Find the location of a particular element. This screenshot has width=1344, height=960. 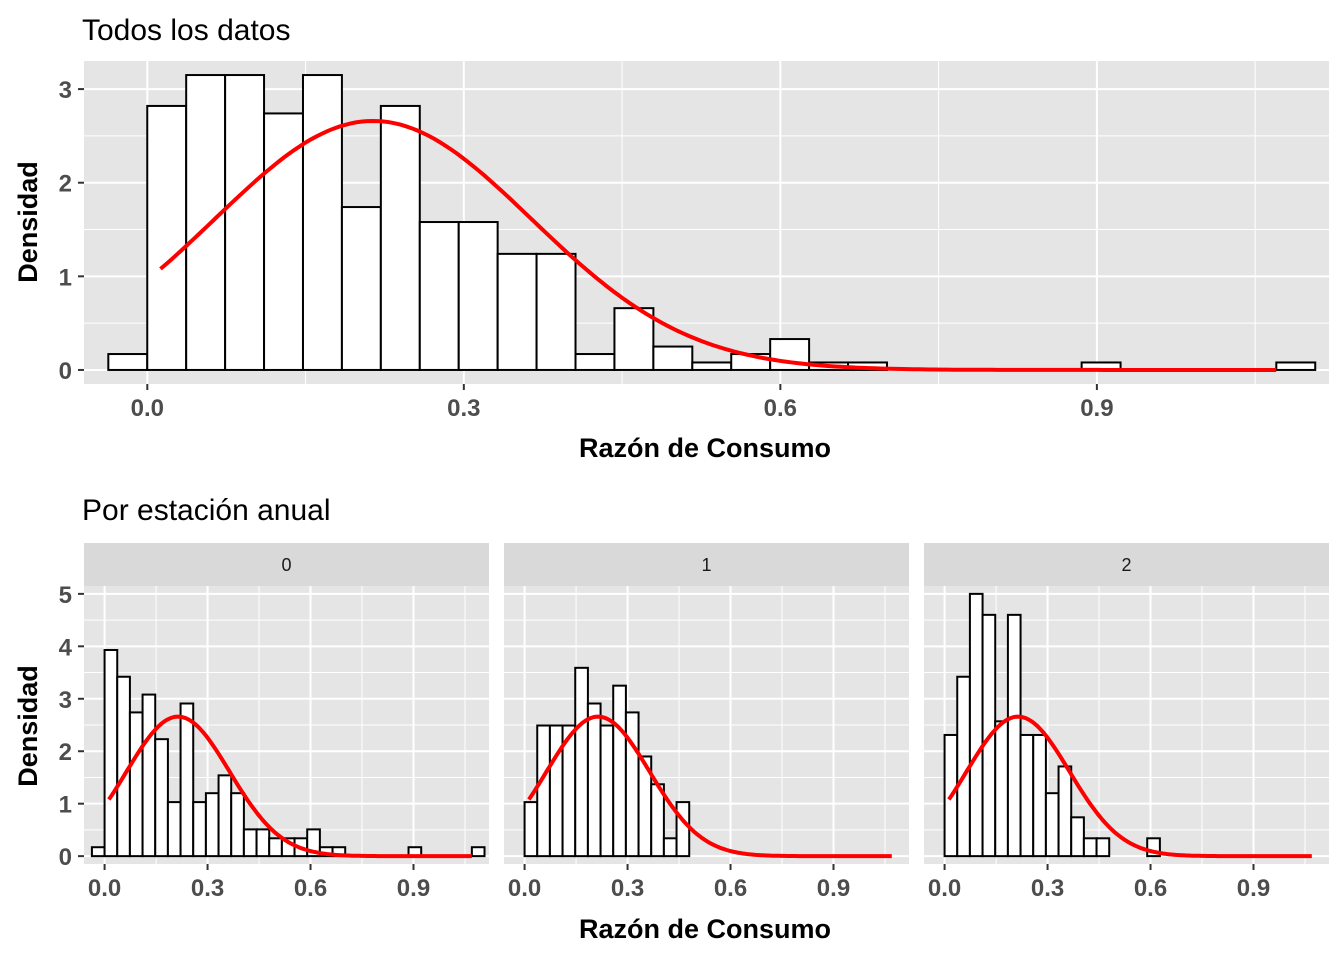

facet-panel-1: 1 0.0 0.3 0.6 0.9 is located at coordinates (706, 722).